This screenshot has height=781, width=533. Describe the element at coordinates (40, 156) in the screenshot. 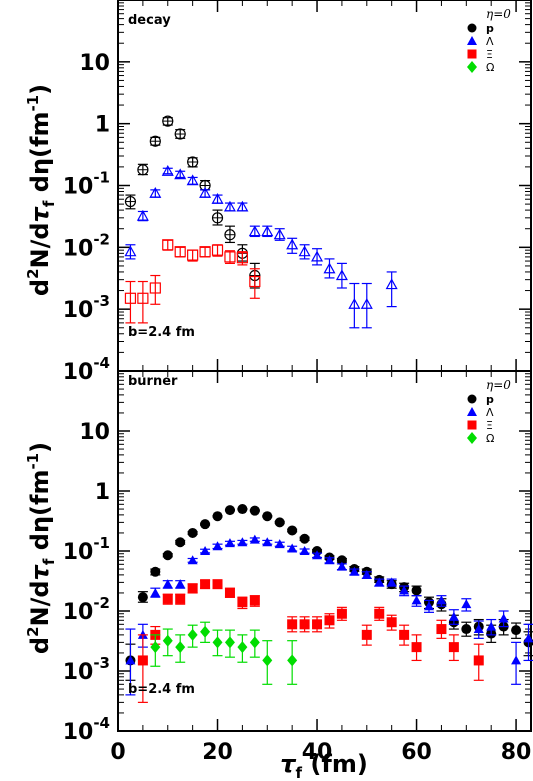

I see `ylabel-top-rest: dη(fm` at that location.